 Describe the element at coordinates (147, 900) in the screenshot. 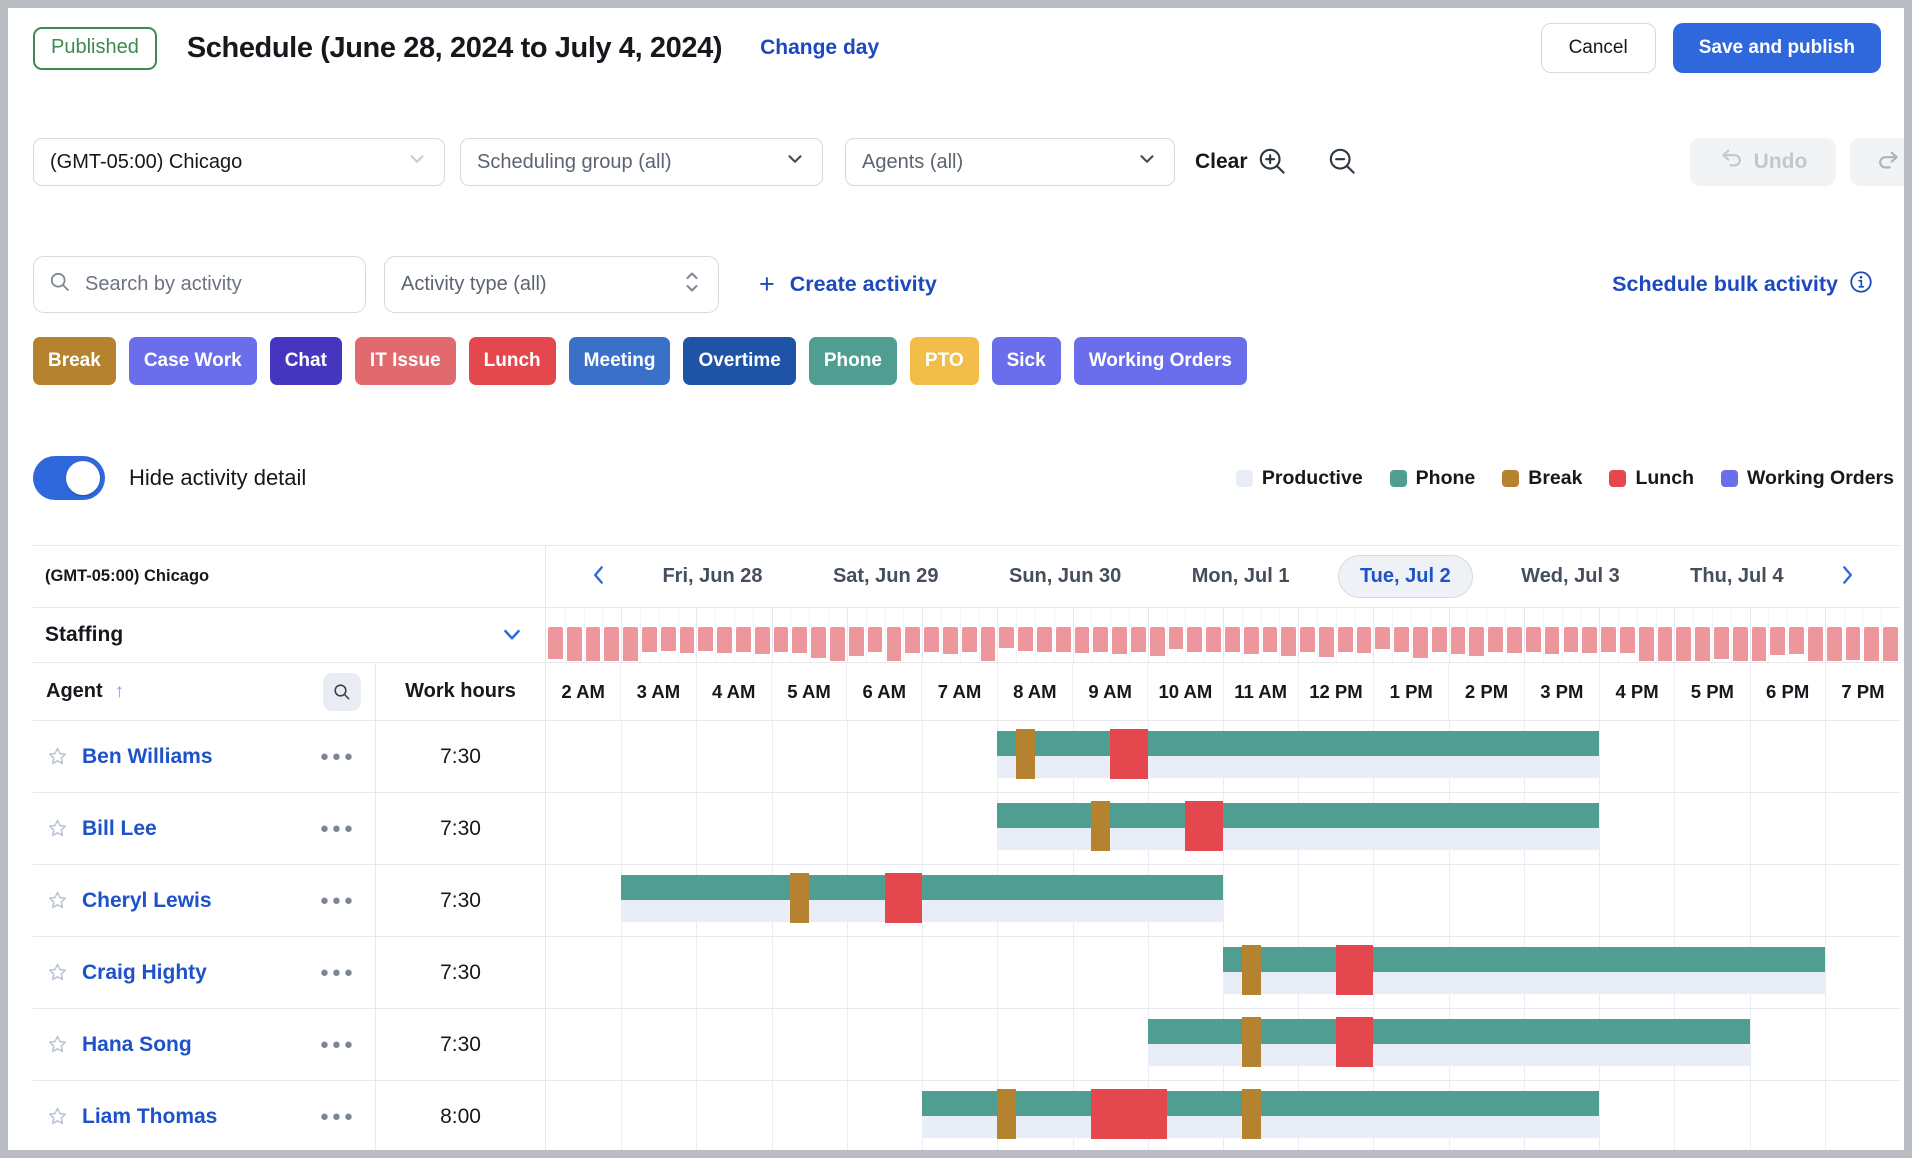

I see `agent-name-link: Cheryl Lewis` at that location.